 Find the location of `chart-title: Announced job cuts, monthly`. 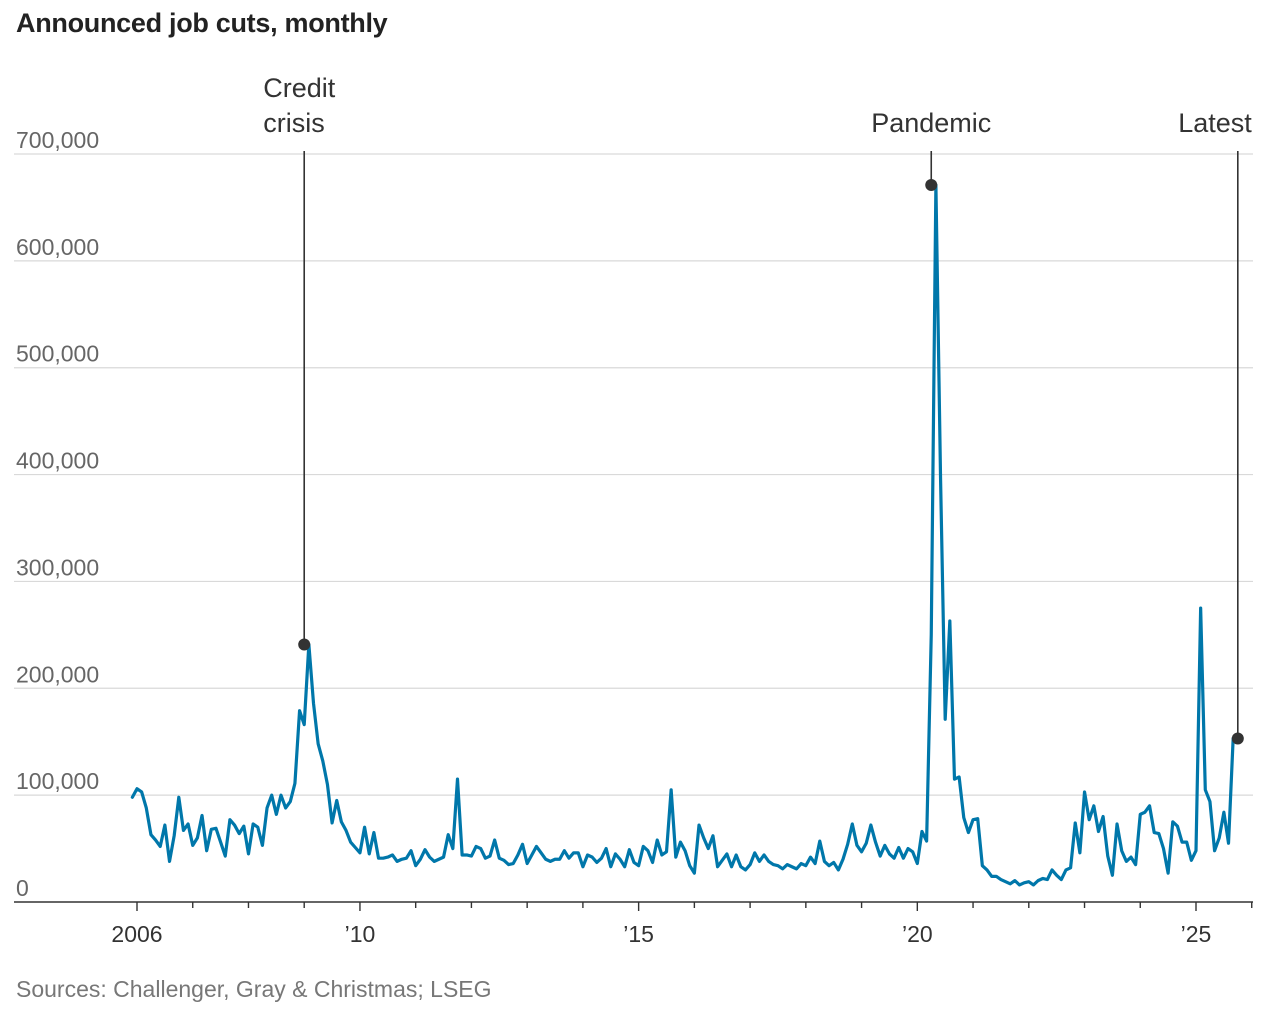

chart-title: Announced job cuts, monthly is located at coordinates (202, 23).